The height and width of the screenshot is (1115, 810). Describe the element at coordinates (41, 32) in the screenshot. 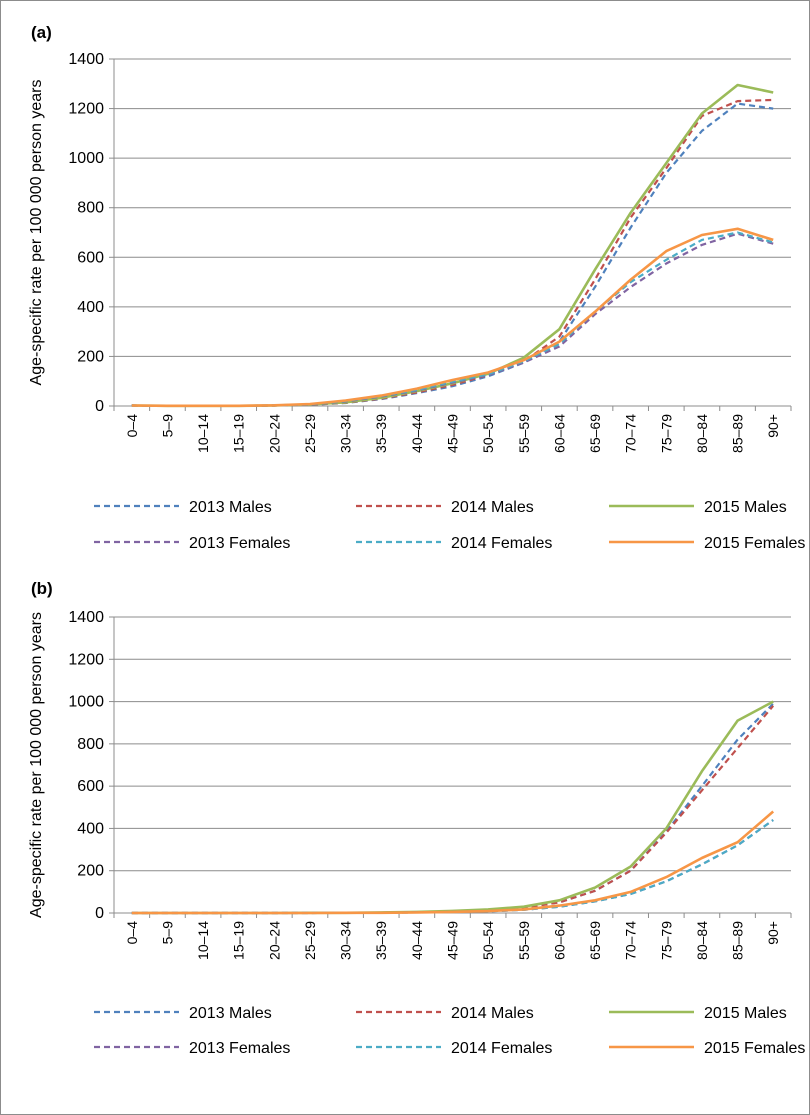

I see `panel-label: (a)` at that location.